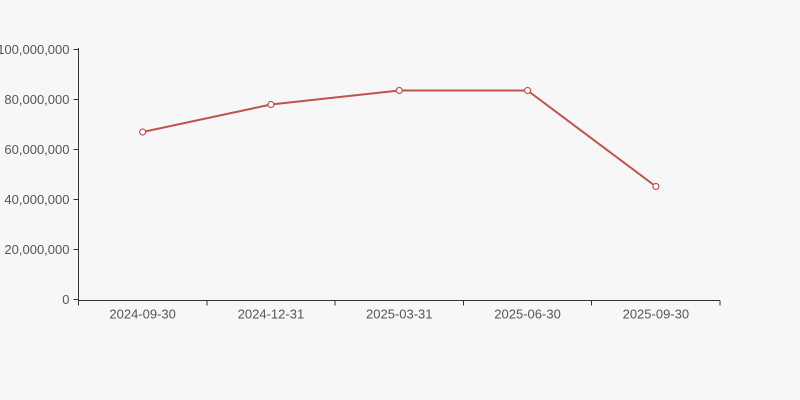 This screenshot has width=800, height=400. Describe the element at coordinates (399, 314) in the screenshot. I see `x-tick-label: 2025-03-31` at that location.